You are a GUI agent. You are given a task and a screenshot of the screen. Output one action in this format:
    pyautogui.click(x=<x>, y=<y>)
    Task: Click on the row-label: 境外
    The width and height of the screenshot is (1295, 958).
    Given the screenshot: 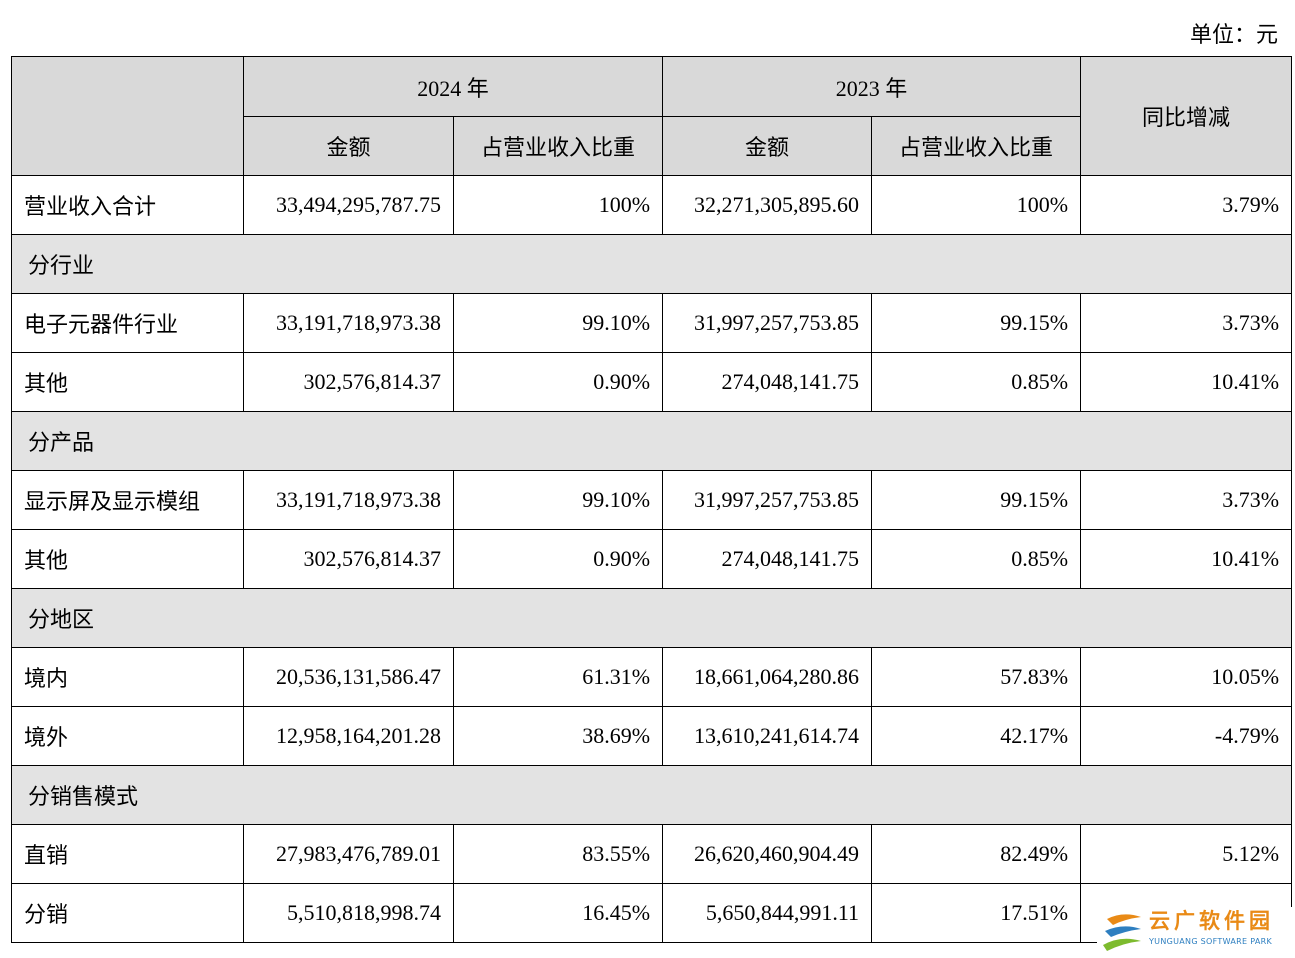 What is the action you would take?
    pyautogui.click(x=127, y=736)
    